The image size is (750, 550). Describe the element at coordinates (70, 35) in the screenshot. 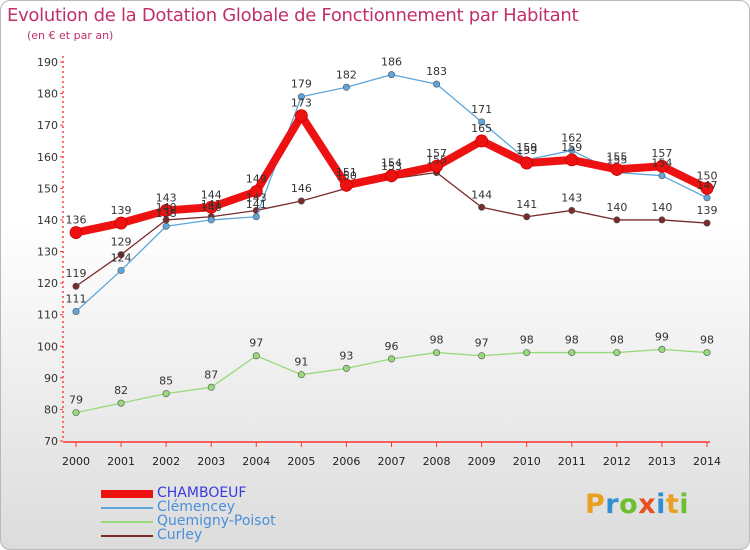

I see `chart-subtitle: (en € et par an)` at that location.